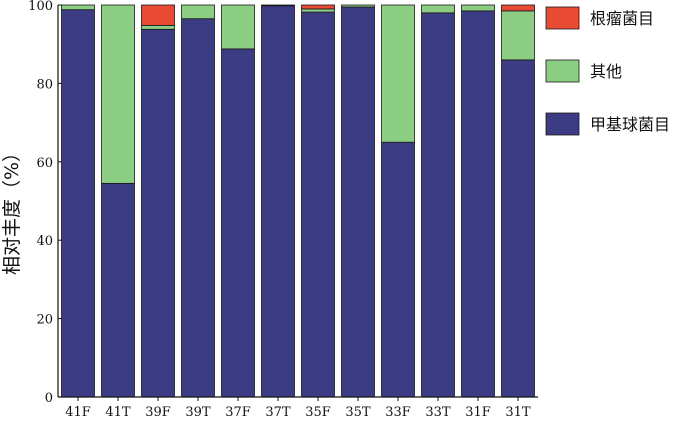  I want to click on bar-segment-35T-s0, so click(358, 202).